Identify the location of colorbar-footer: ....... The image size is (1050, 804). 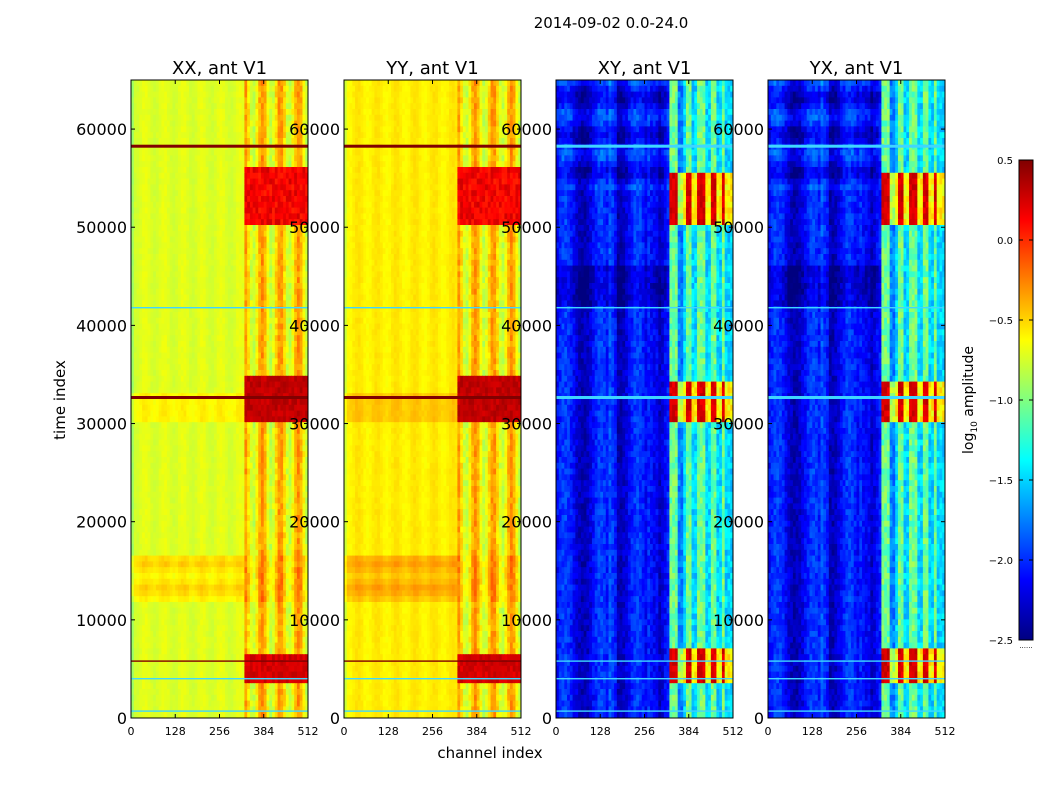
(1025, 646).